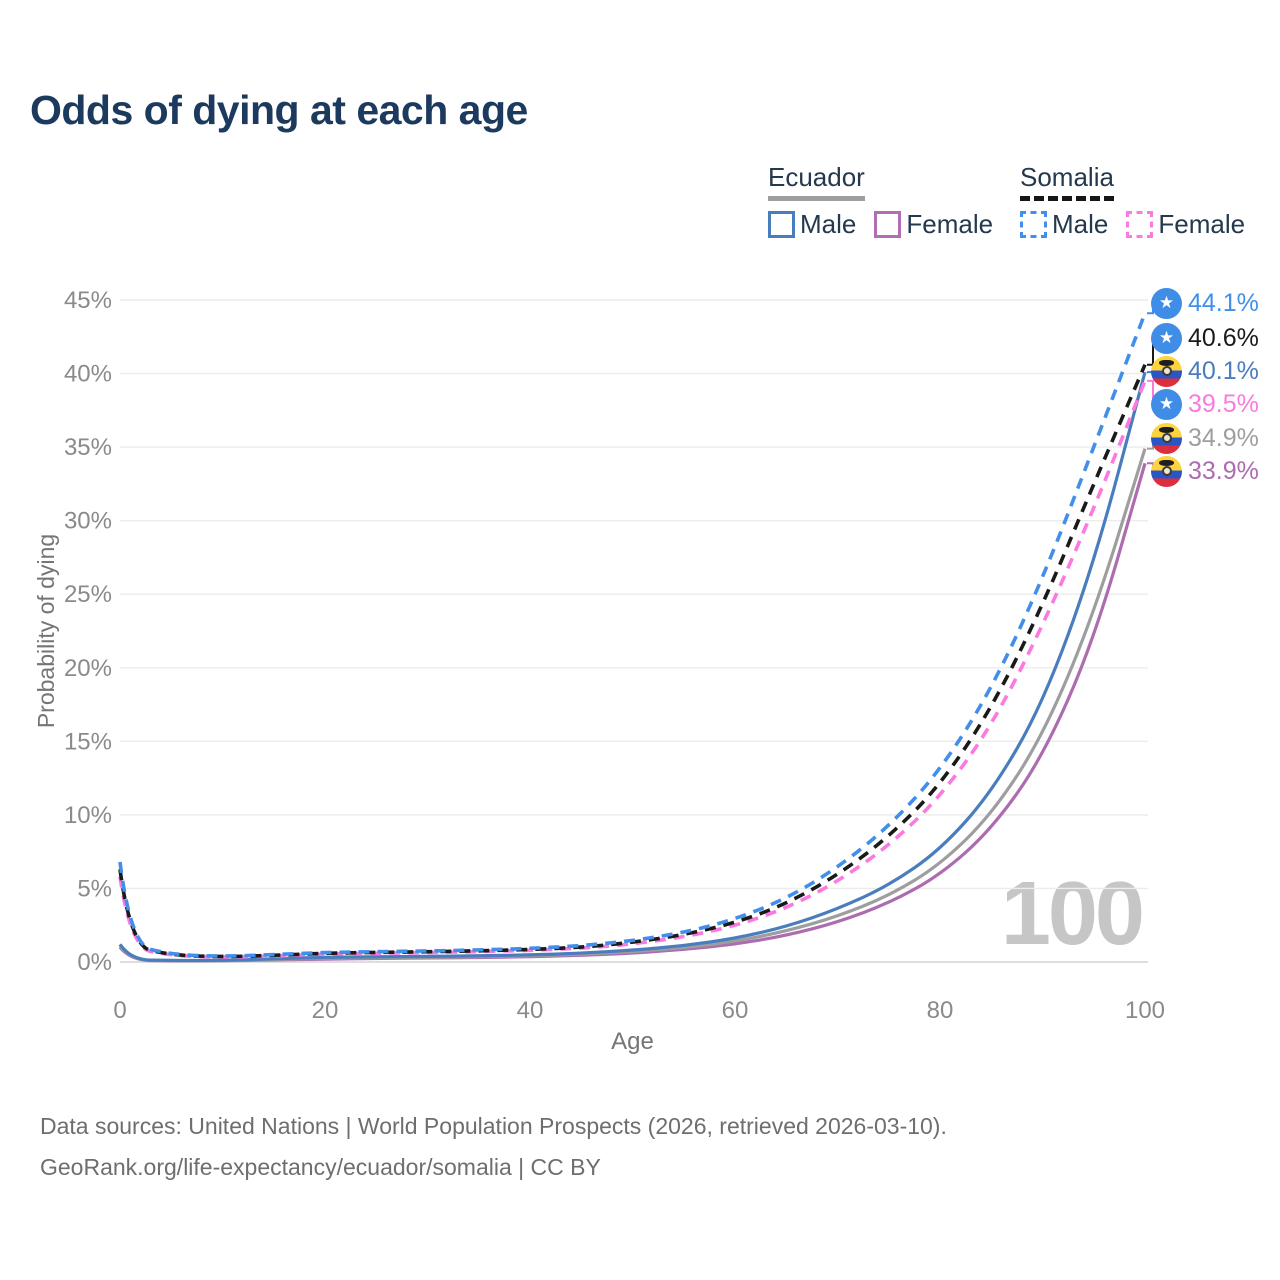 This screenshot has width=1280, height=1280. I want to click on y-axis-title: Probability of dying, so click(46, 631).